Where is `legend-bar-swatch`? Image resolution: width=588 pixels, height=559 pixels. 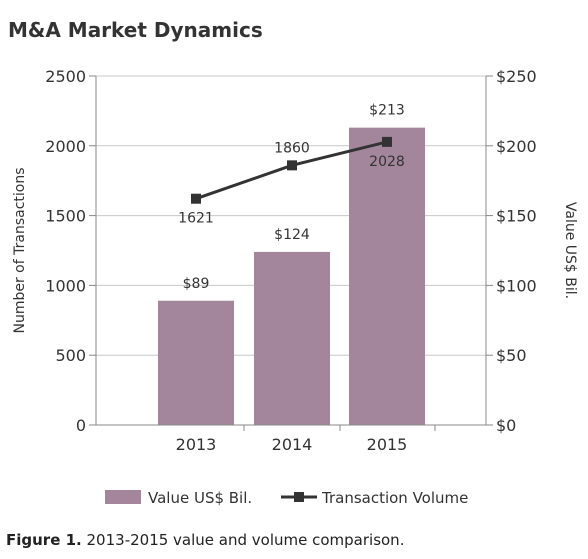
legend-bar-swatch is located at coordinates (123, 497).